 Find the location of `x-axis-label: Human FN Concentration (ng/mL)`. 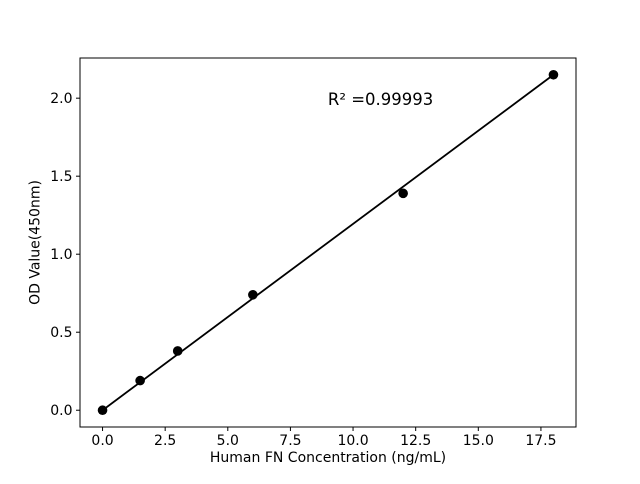

x-axis-label: Human FN Concentration (ng/mL) is located at coordinates (328, 458).